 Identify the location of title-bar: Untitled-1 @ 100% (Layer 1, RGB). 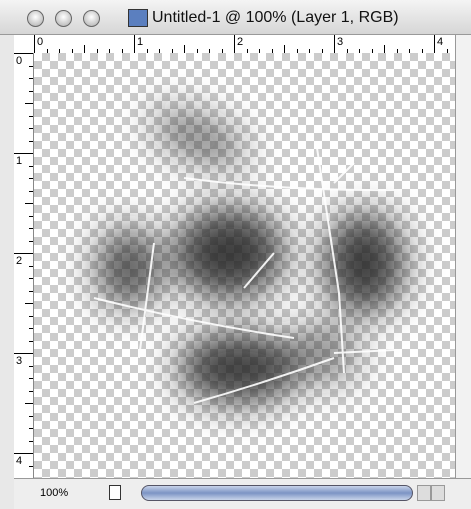
(235, 17).